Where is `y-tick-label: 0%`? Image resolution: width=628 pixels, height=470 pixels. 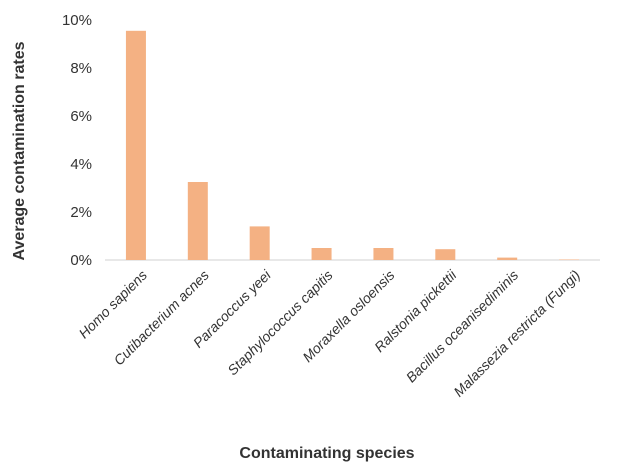
y-tick-label: 0% is located at coordinates (81, 260).